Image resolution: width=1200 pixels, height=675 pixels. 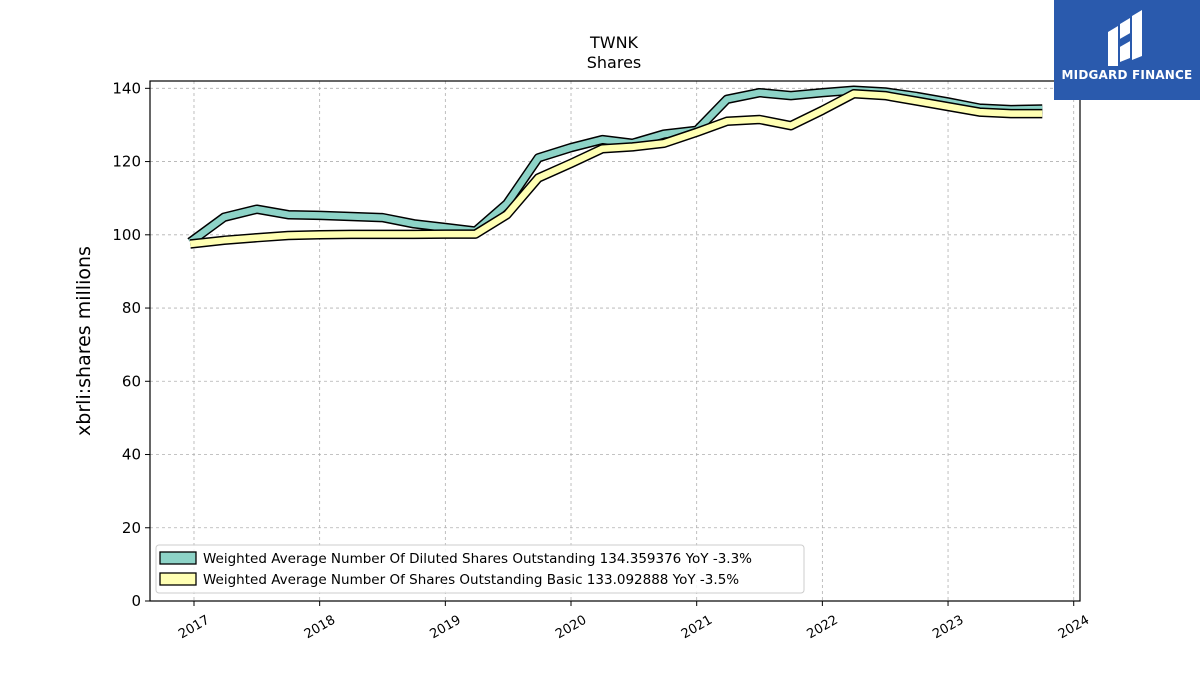 What do you see at coordinates (131, 308) in the screenshot?
I see `y-tick-label: 80` at bounding box center [131, 308].